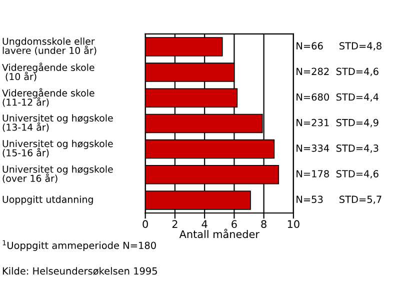 The height and width of the screenshot is (300, 396). Describe the element at coordinates (79, 245) in the screenshot. I see `text: $^{1}$Uoppgitt ammeperiode N=180` at that location.